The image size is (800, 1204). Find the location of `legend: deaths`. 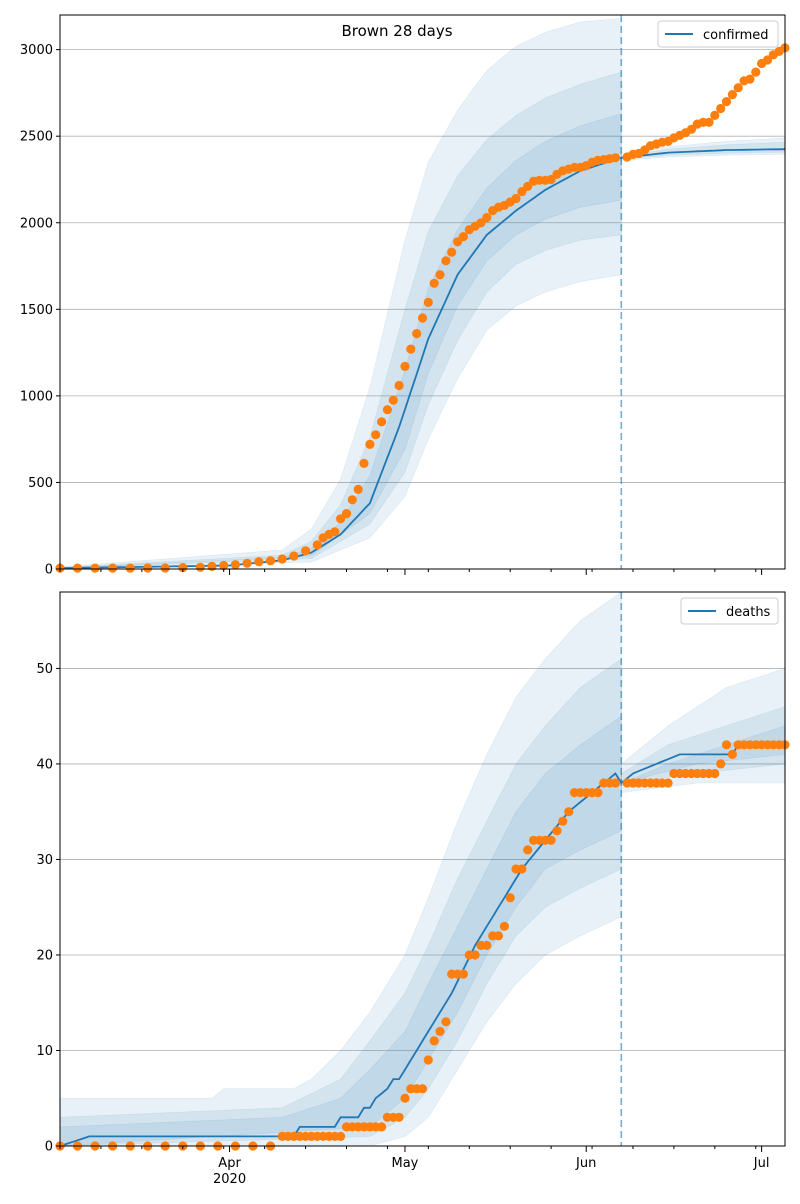

legend: deaths is located at coordinates (729, 611).